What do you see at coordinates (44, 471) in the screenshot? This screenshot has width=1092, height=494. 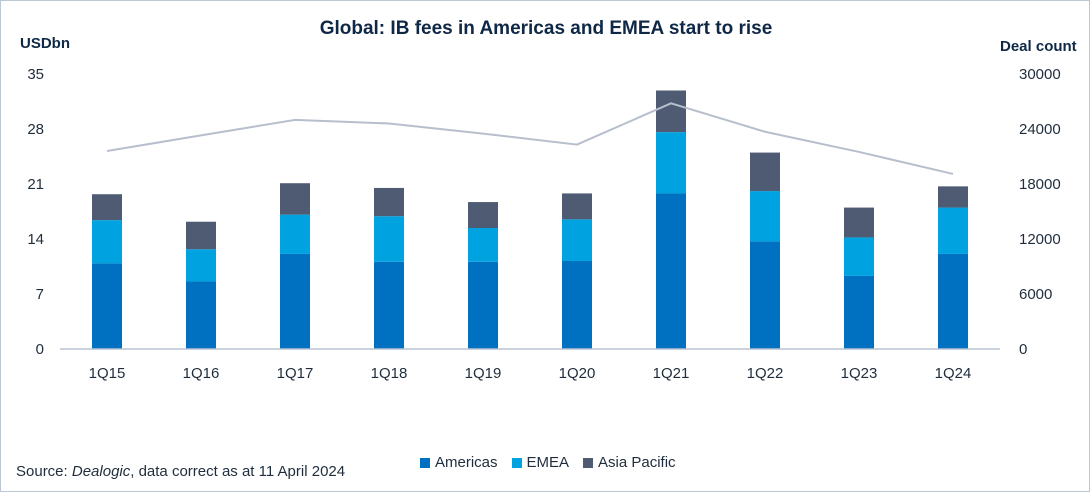 I see `source-prefix: Source:` at bounding box center [44, 471].